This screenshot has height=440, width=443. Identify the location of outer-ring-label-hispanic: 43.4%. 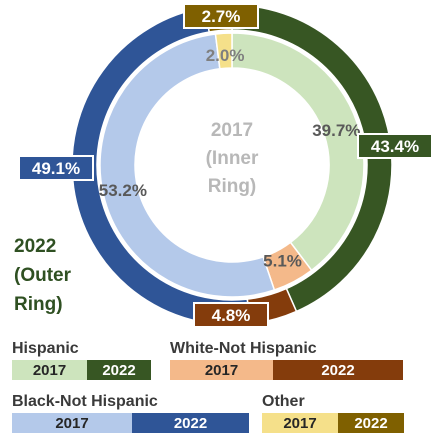
(395, 146).